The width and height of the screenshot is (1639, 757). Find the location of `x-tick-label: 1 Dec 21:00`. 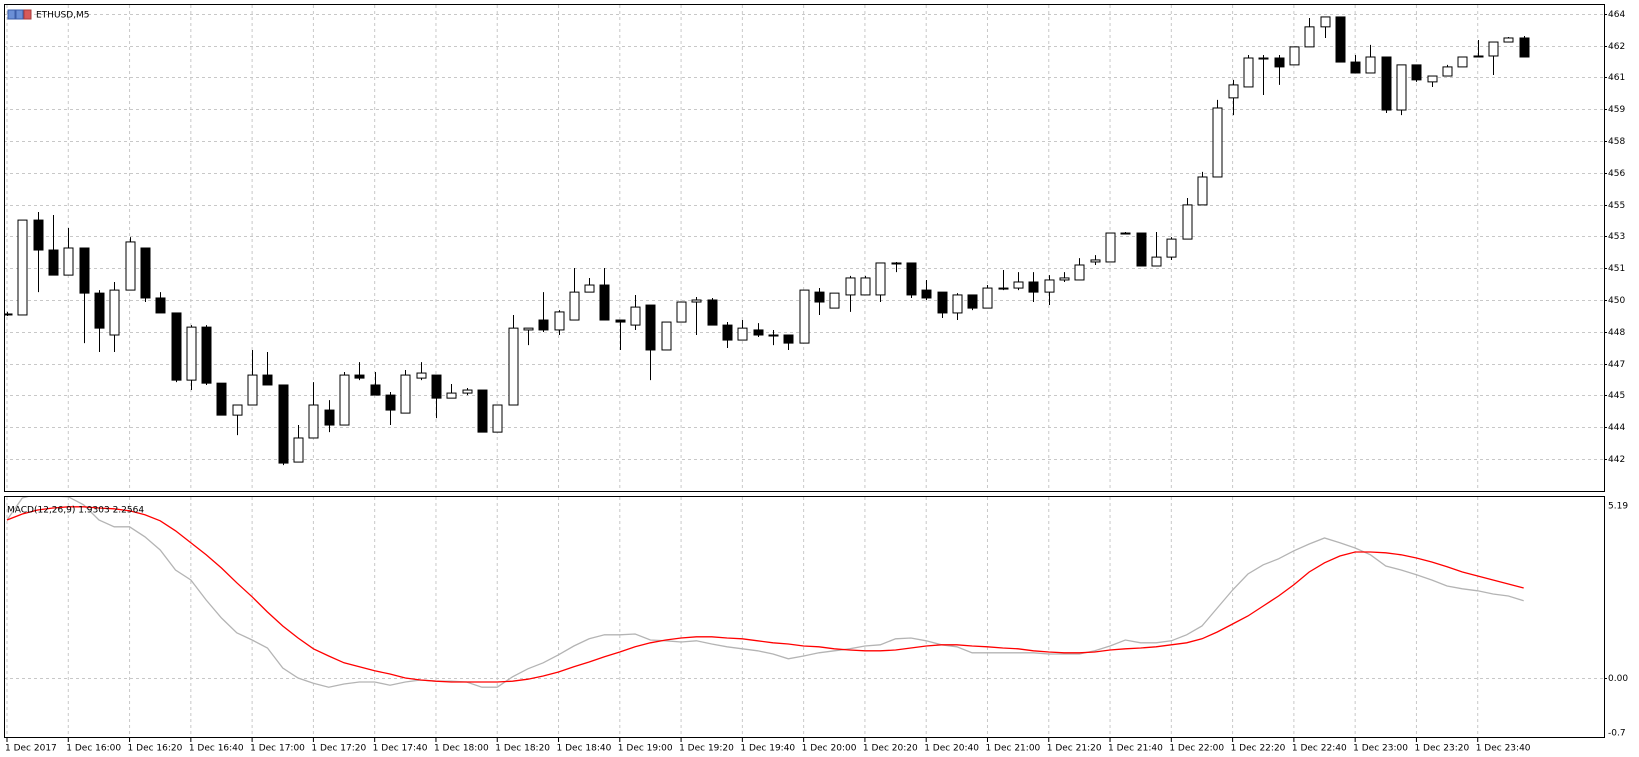

x-tick-label: 1 Dec 21:00 is located at coordinates (1012, 749).